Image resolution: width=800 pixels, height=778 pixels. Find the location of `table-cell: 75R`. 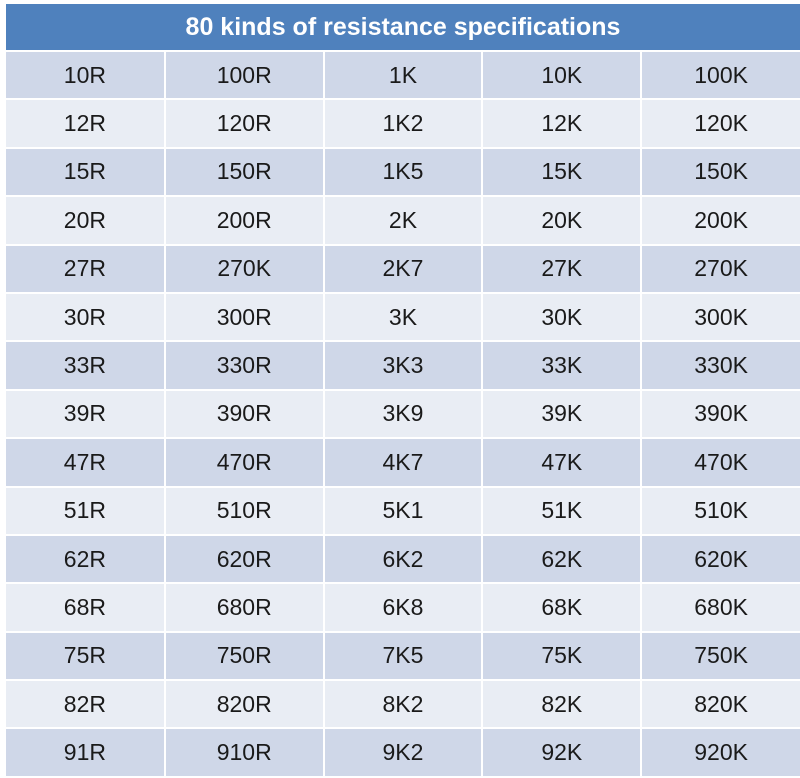

table-cell: 75R is located at coordinates (86, 656).